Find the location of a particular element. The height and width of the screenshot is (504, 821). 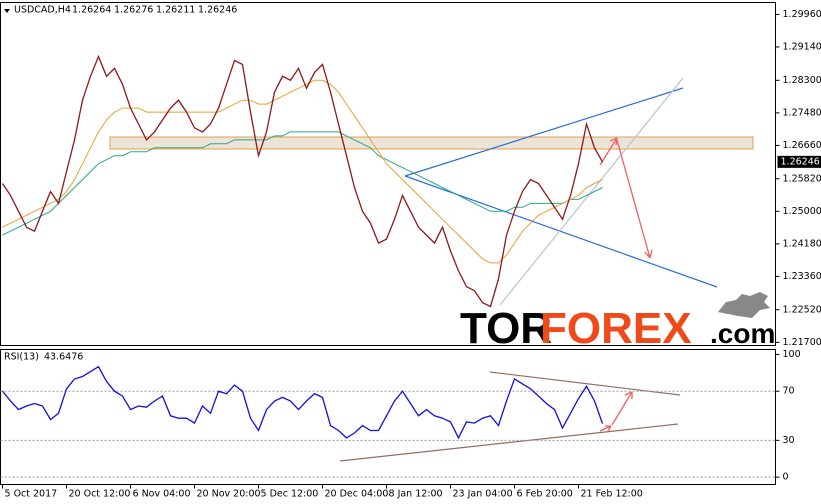

y-tick-label: 1.28300 is located at coordinates (802, 80).